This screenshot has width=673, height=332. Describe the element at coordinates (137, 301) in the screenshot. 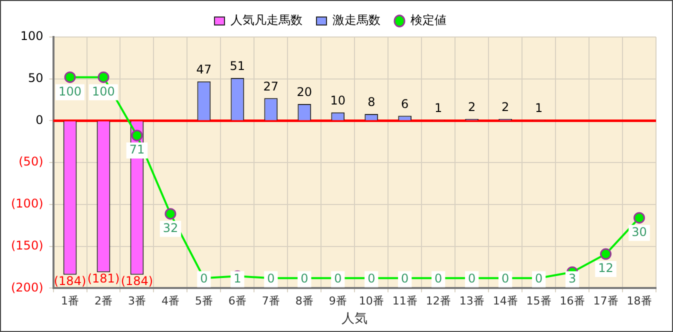

I see `x-tick-label: 3番` at that location.